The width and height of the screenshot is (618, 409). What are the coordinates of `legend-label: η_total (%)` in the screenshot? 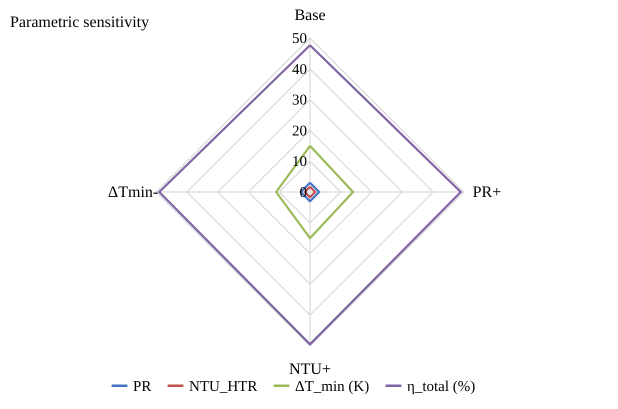 It's located at (441, 386).